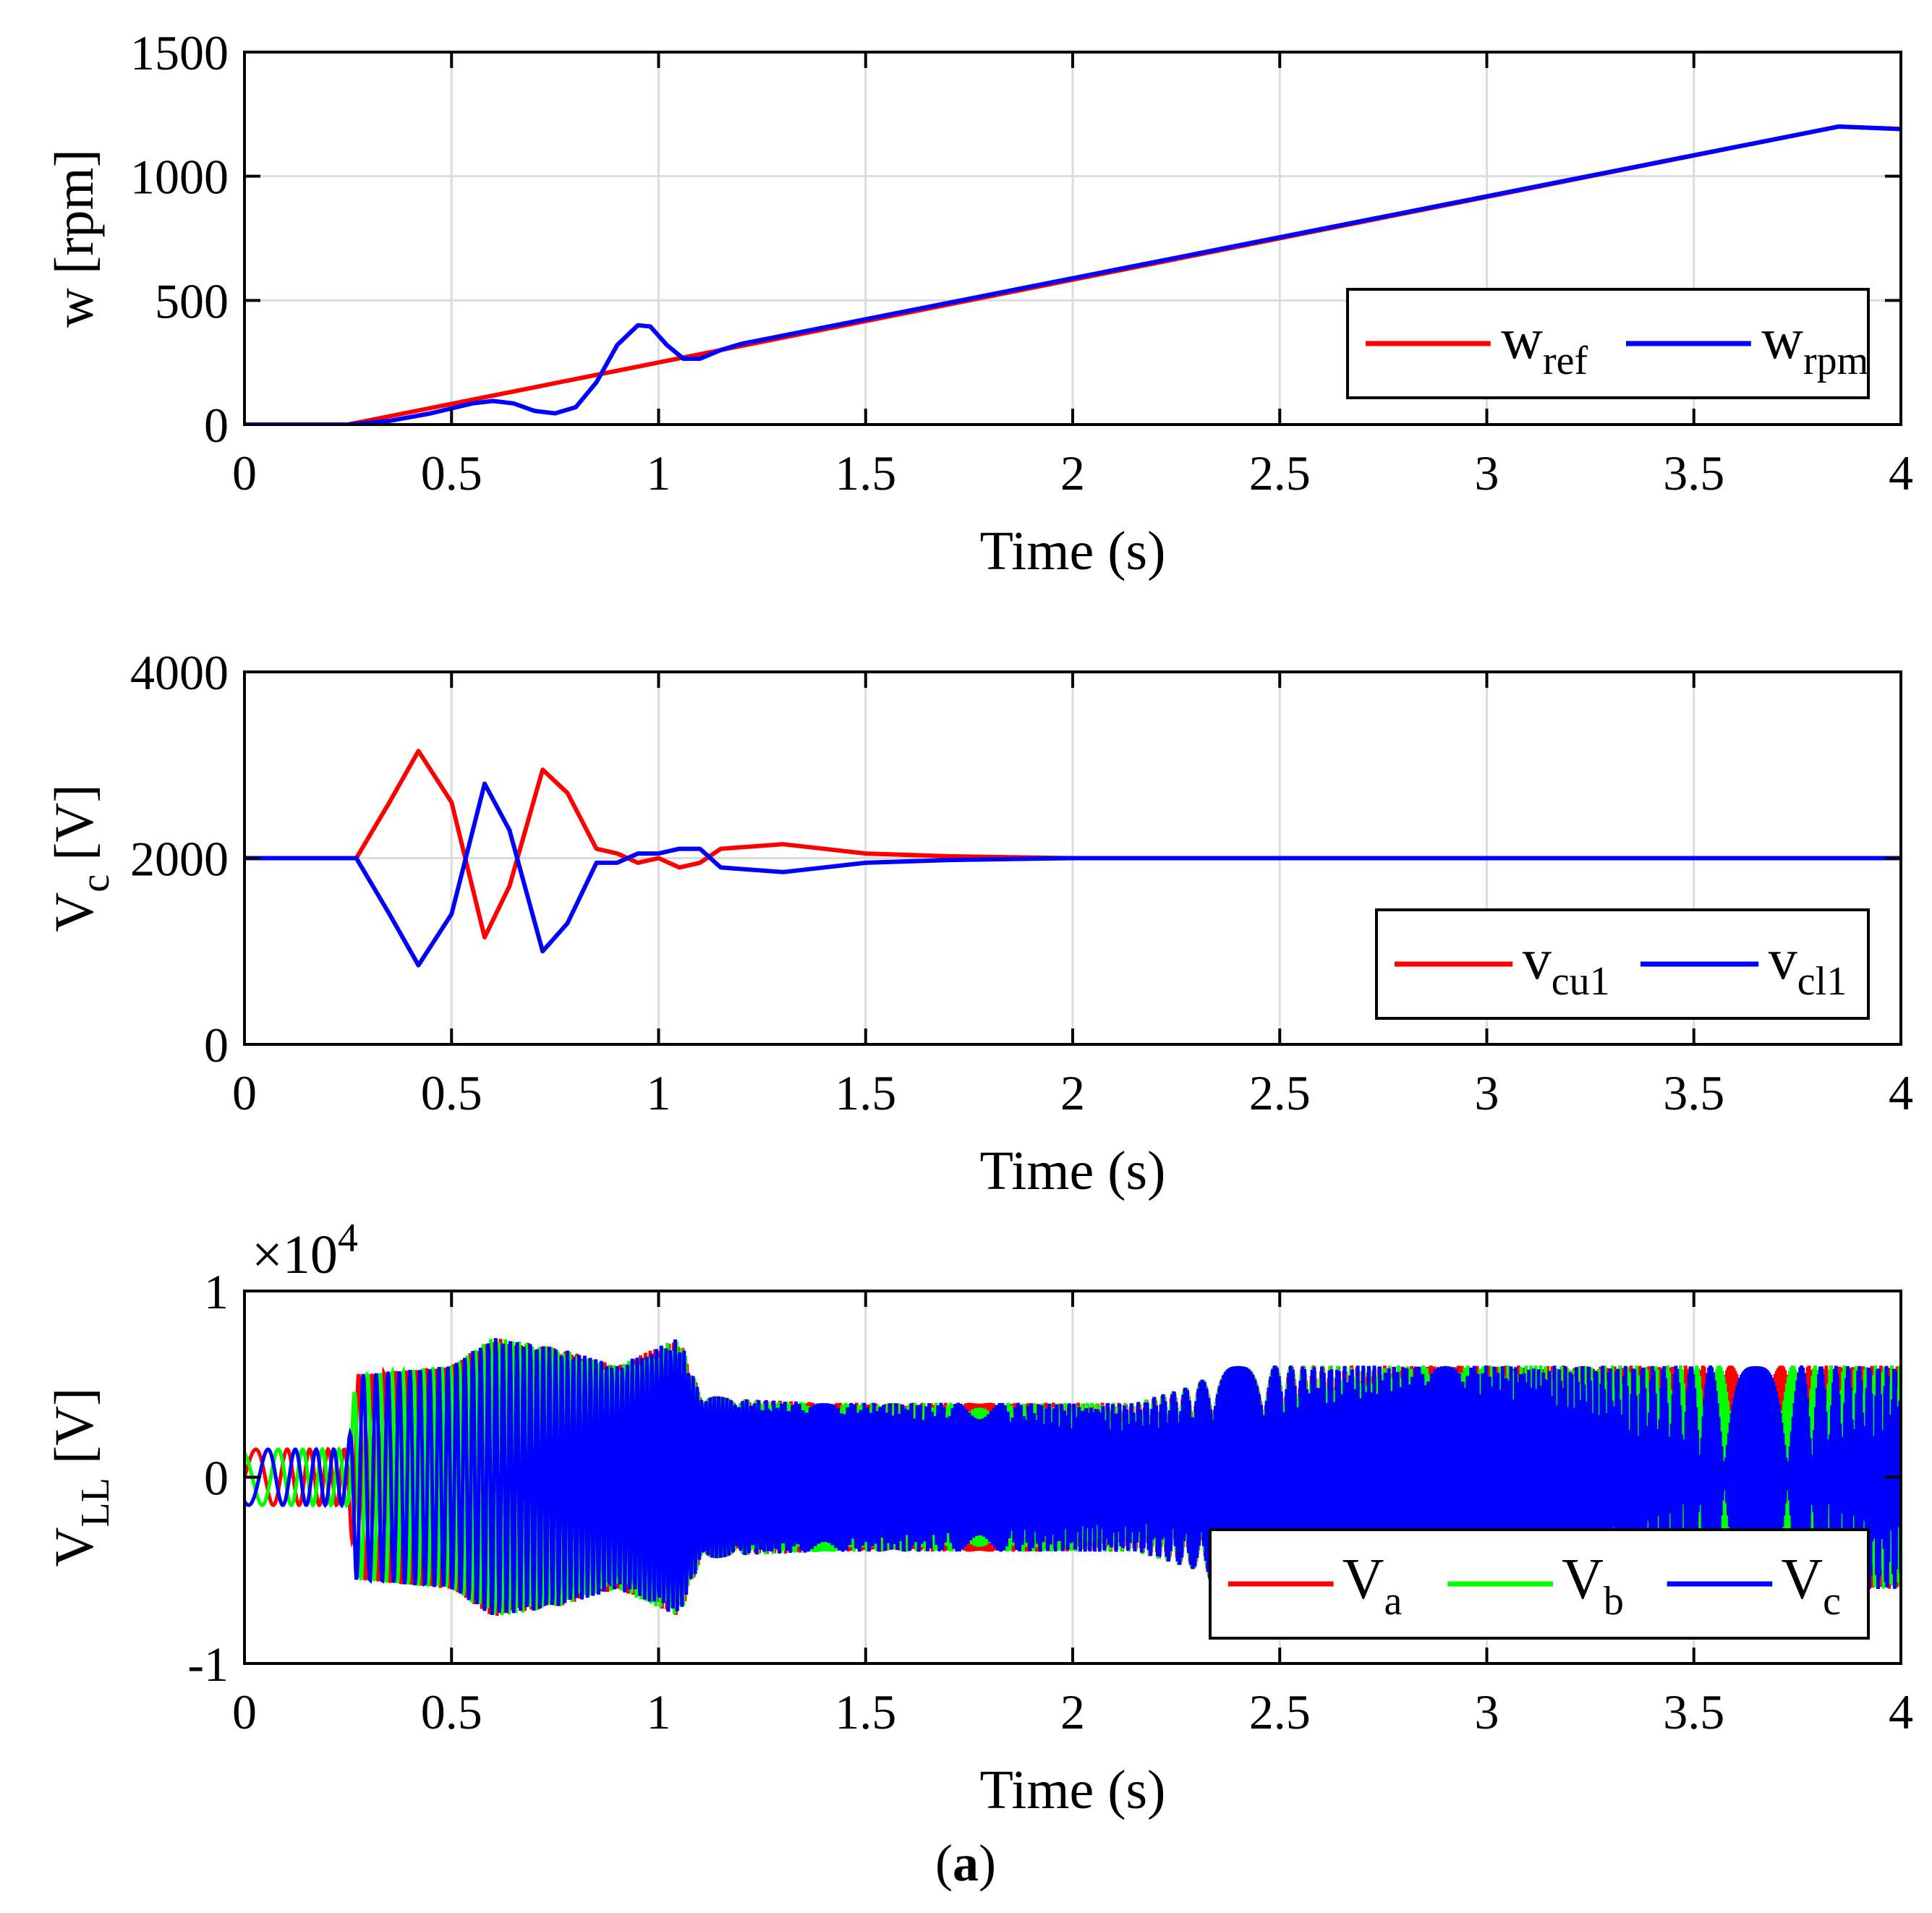 The image size is (1932, 1913). I want to click on legend-label-rpm: wrpm, so click(1814, 345).